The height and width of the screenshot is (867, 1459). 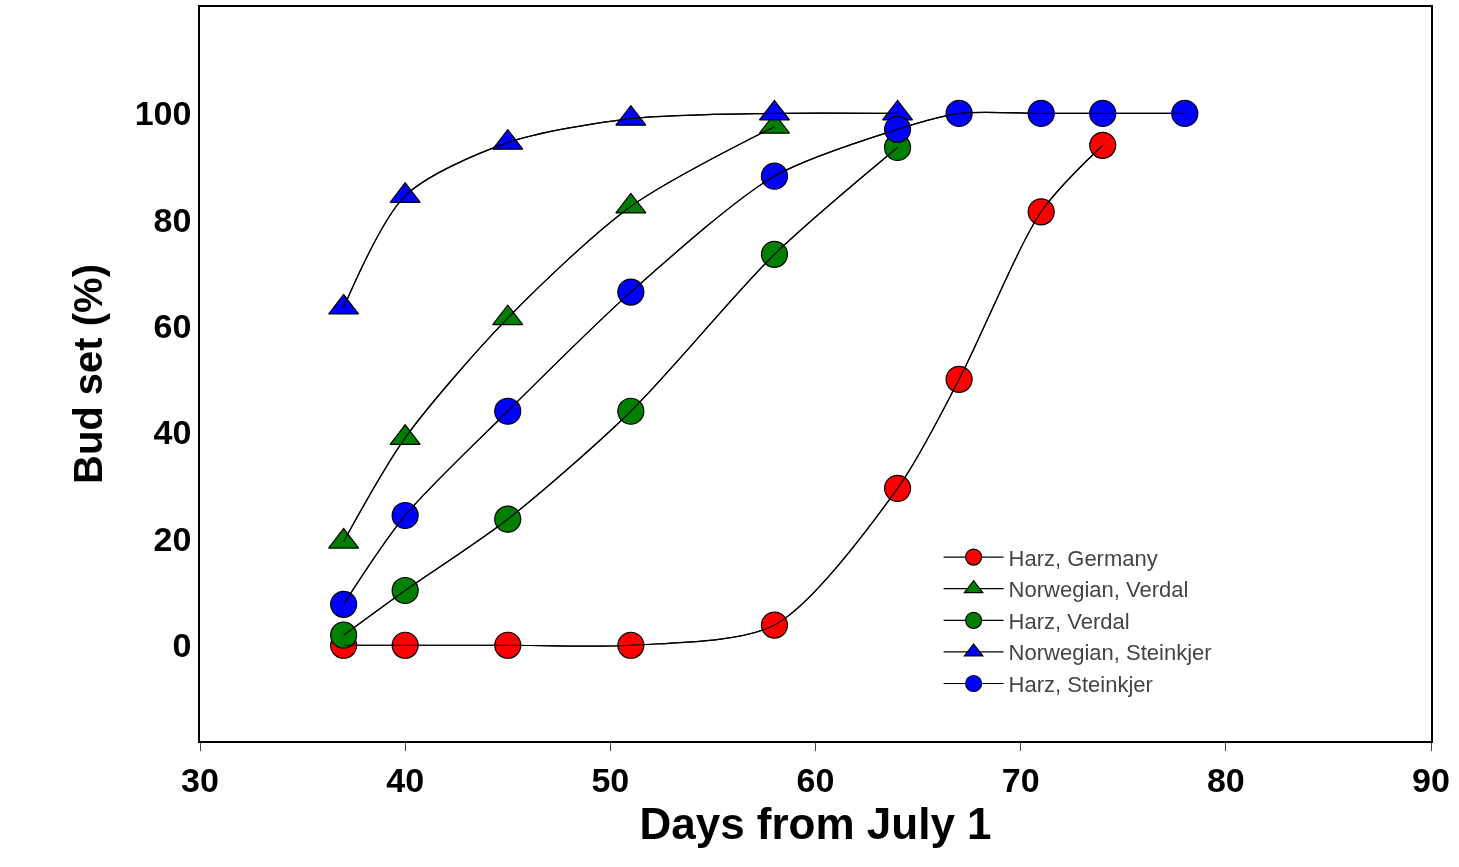 I want to click on x-tick-label: 60, so click(x=815, y=779).